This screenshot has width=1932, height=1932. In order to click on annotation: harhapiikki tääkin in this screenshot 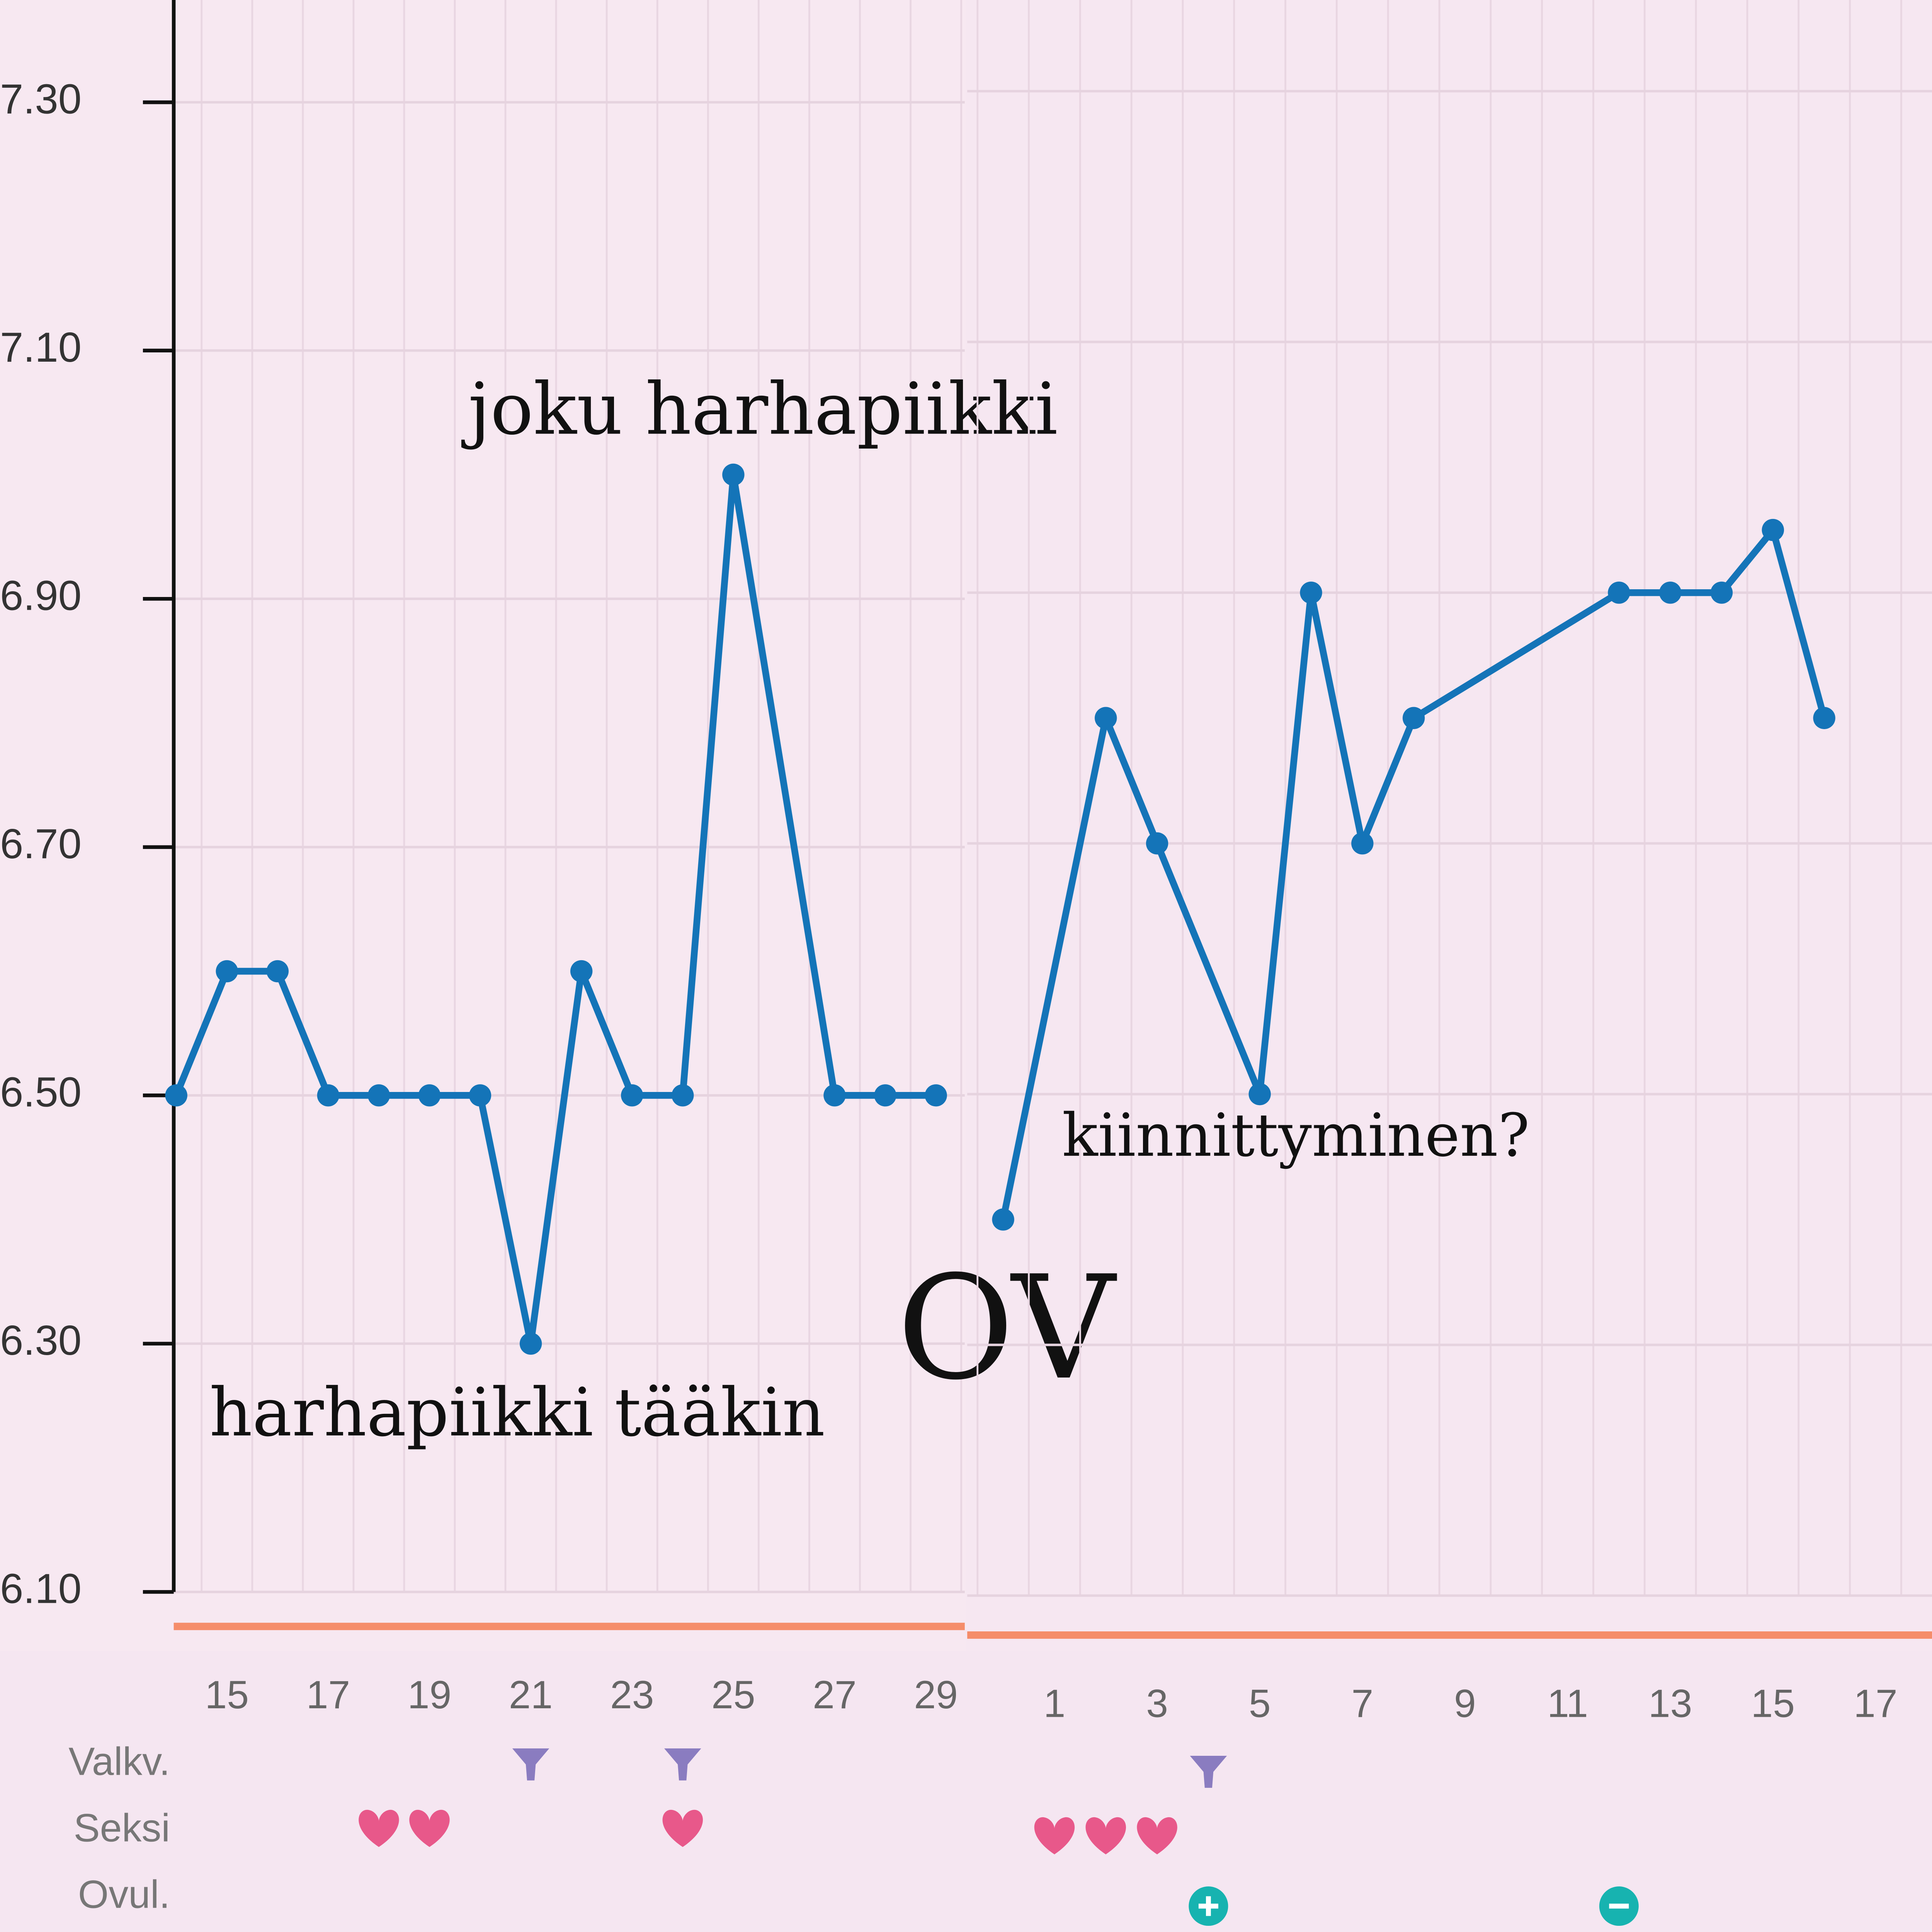, I will do `click(517, 1412)`.